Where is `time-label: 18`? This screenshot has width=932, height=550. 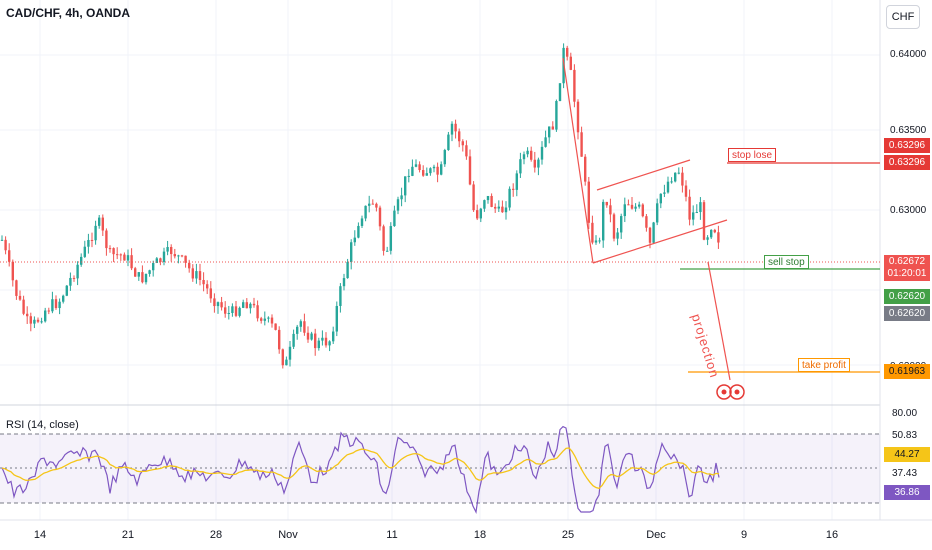
time-label: 18 is located at coordinates (480, 535).